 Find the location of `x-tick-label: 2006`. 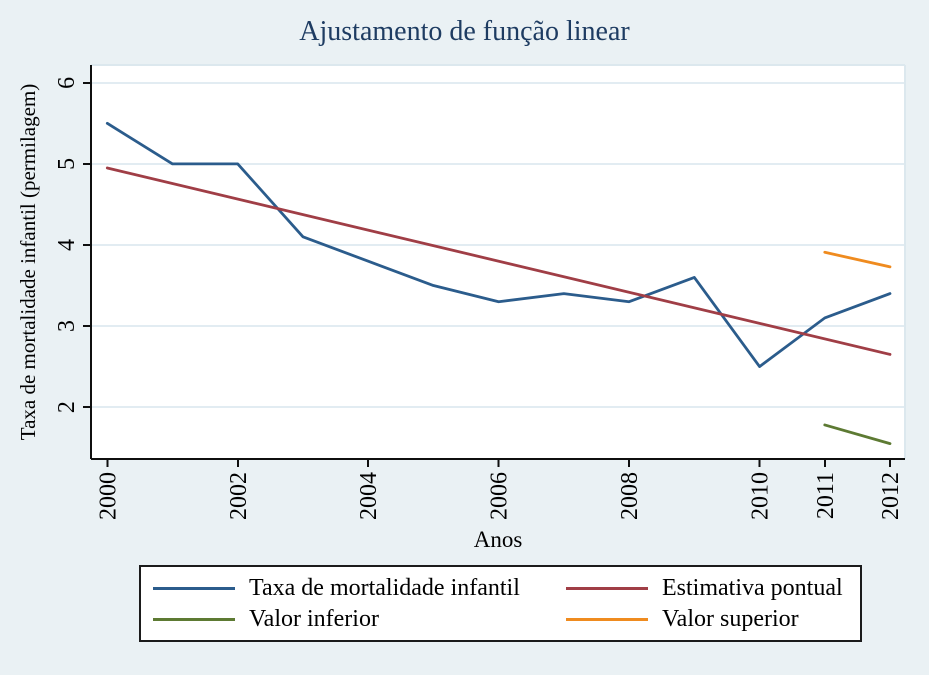

x-tick-label: 2006 is located at coordinates (500, 496).